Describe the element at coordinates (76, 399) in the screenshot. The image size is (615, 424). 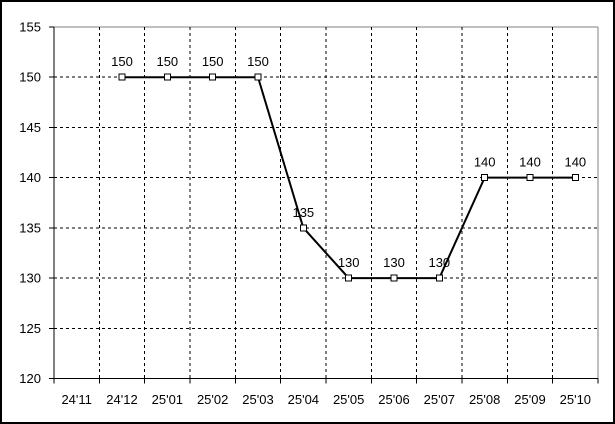
I see `x-tick-label: 24'11` at that location.